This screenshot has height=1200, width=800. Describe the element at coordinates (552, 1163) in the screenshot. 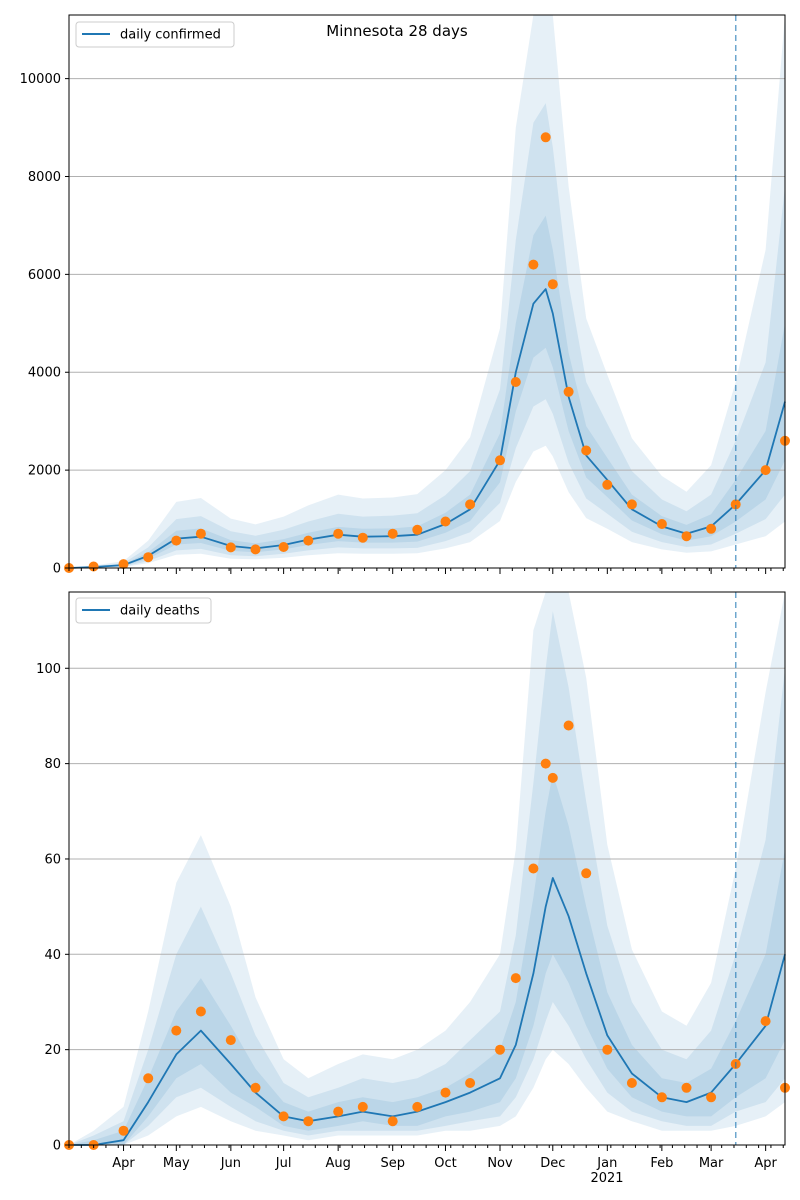

I see `x-tick-label: Dec` at that location.